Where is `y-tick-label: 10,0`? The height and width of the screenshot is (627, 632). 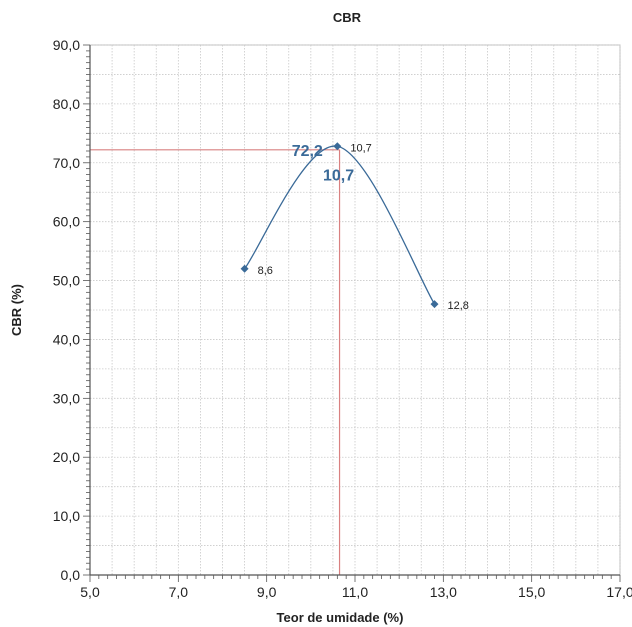
y-tick-label: 10,0 is located at coordinates (66, 516).